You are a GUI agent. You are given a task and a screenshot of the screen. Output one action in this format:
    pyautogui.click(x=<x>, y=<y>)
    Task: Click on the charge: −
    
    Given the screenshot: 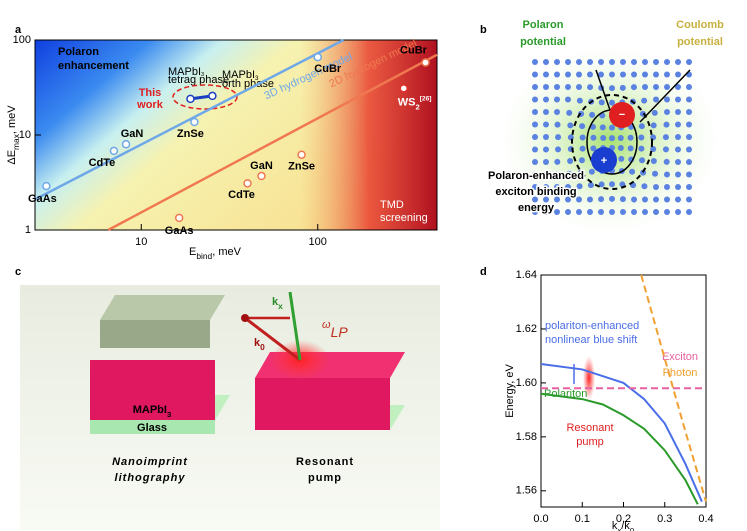 What is the action you would take?
    pyautogui.click(x=622, y=115)
    